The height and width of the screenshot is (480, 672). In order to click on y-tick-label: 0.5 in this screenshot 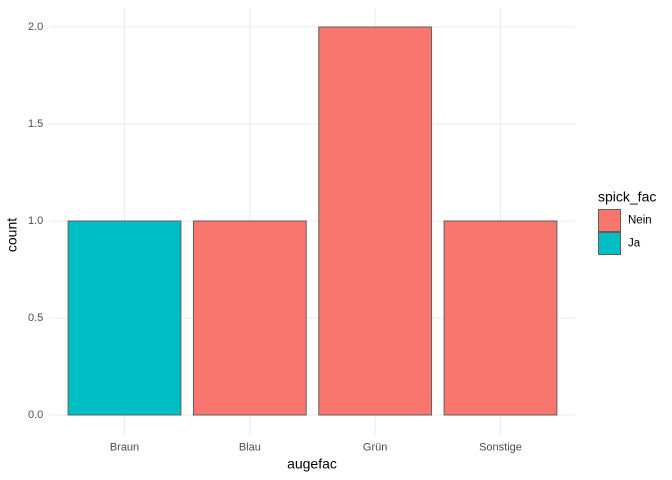, I will do `click(35, 318)`.